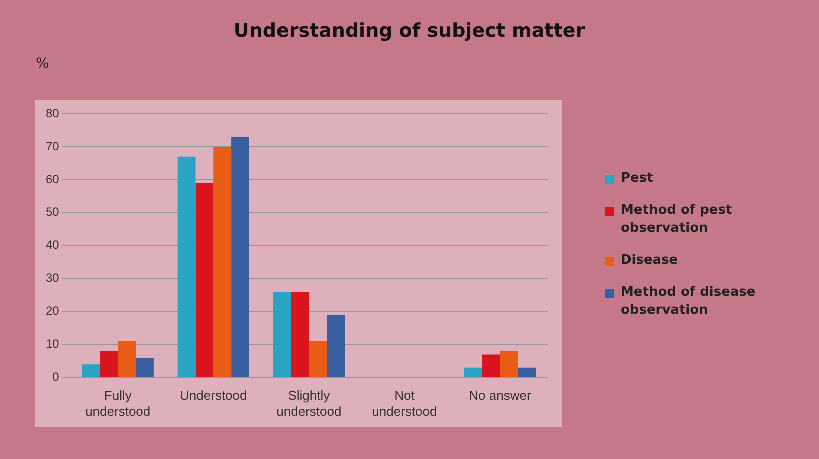 Image resolution: width=819 pixels, height=459 pixels. I want to click on legend-label: Disease, so click(649, 260).